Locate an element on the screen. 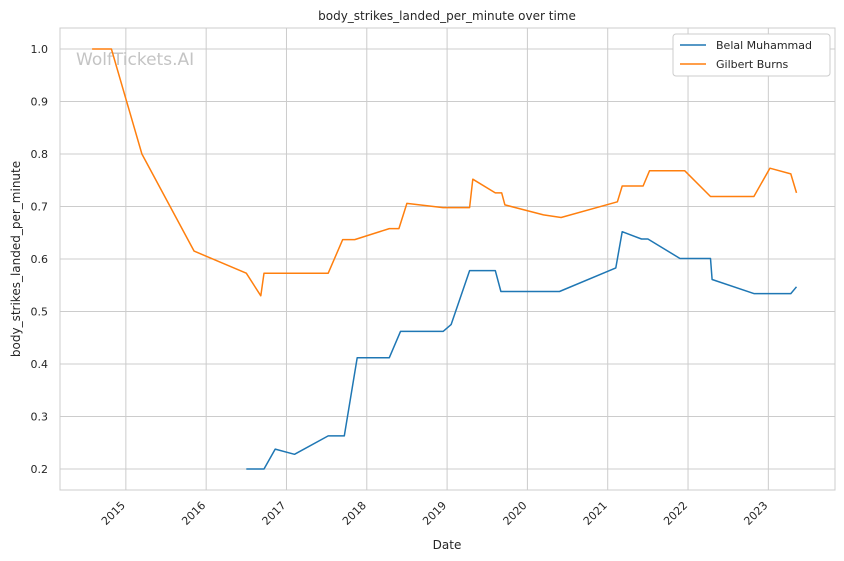 Image resolution: width=844 pixels, height=561 pixels. y-tick-label: 0.7 is located at coordinates (40, 207).